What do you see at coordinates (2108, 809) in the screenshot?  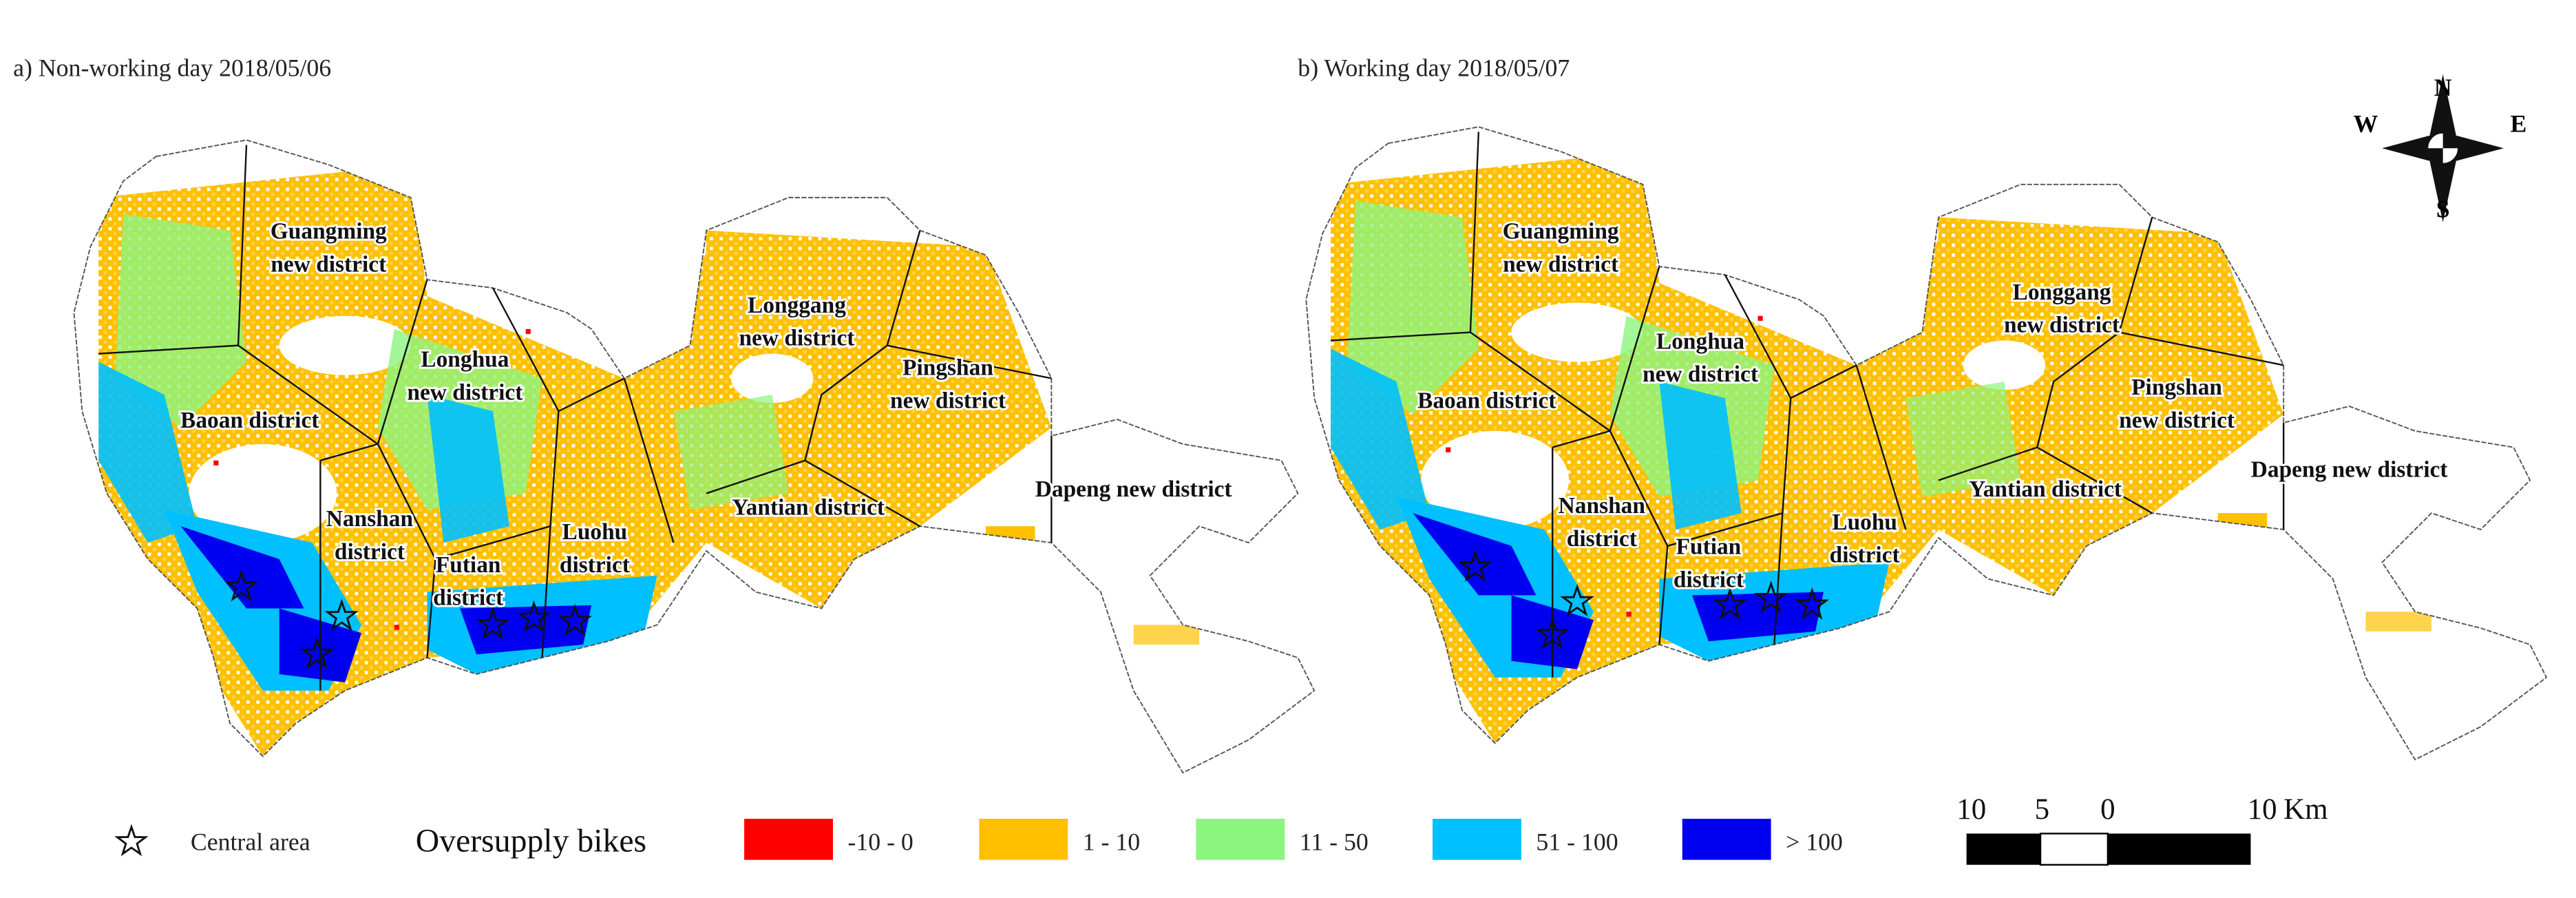 I see `scale-label: 0` at bounding box center [2108, 809].